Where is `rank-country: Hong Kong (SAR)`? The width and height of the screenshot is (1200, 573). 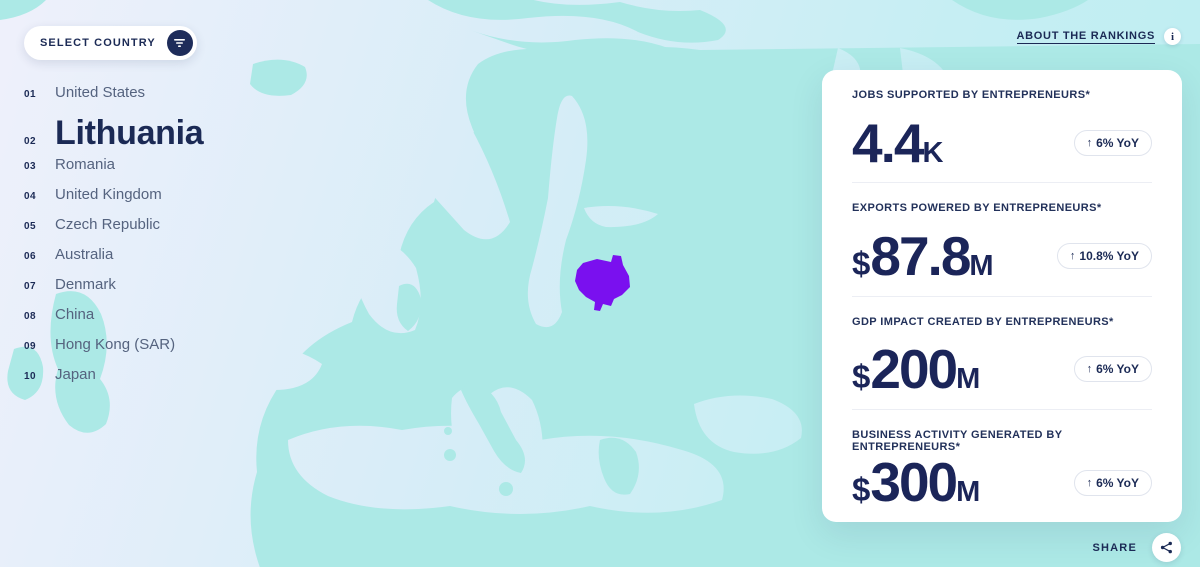 rank-country: Hong Kong (SAR) is located at coordinates (115, 344).